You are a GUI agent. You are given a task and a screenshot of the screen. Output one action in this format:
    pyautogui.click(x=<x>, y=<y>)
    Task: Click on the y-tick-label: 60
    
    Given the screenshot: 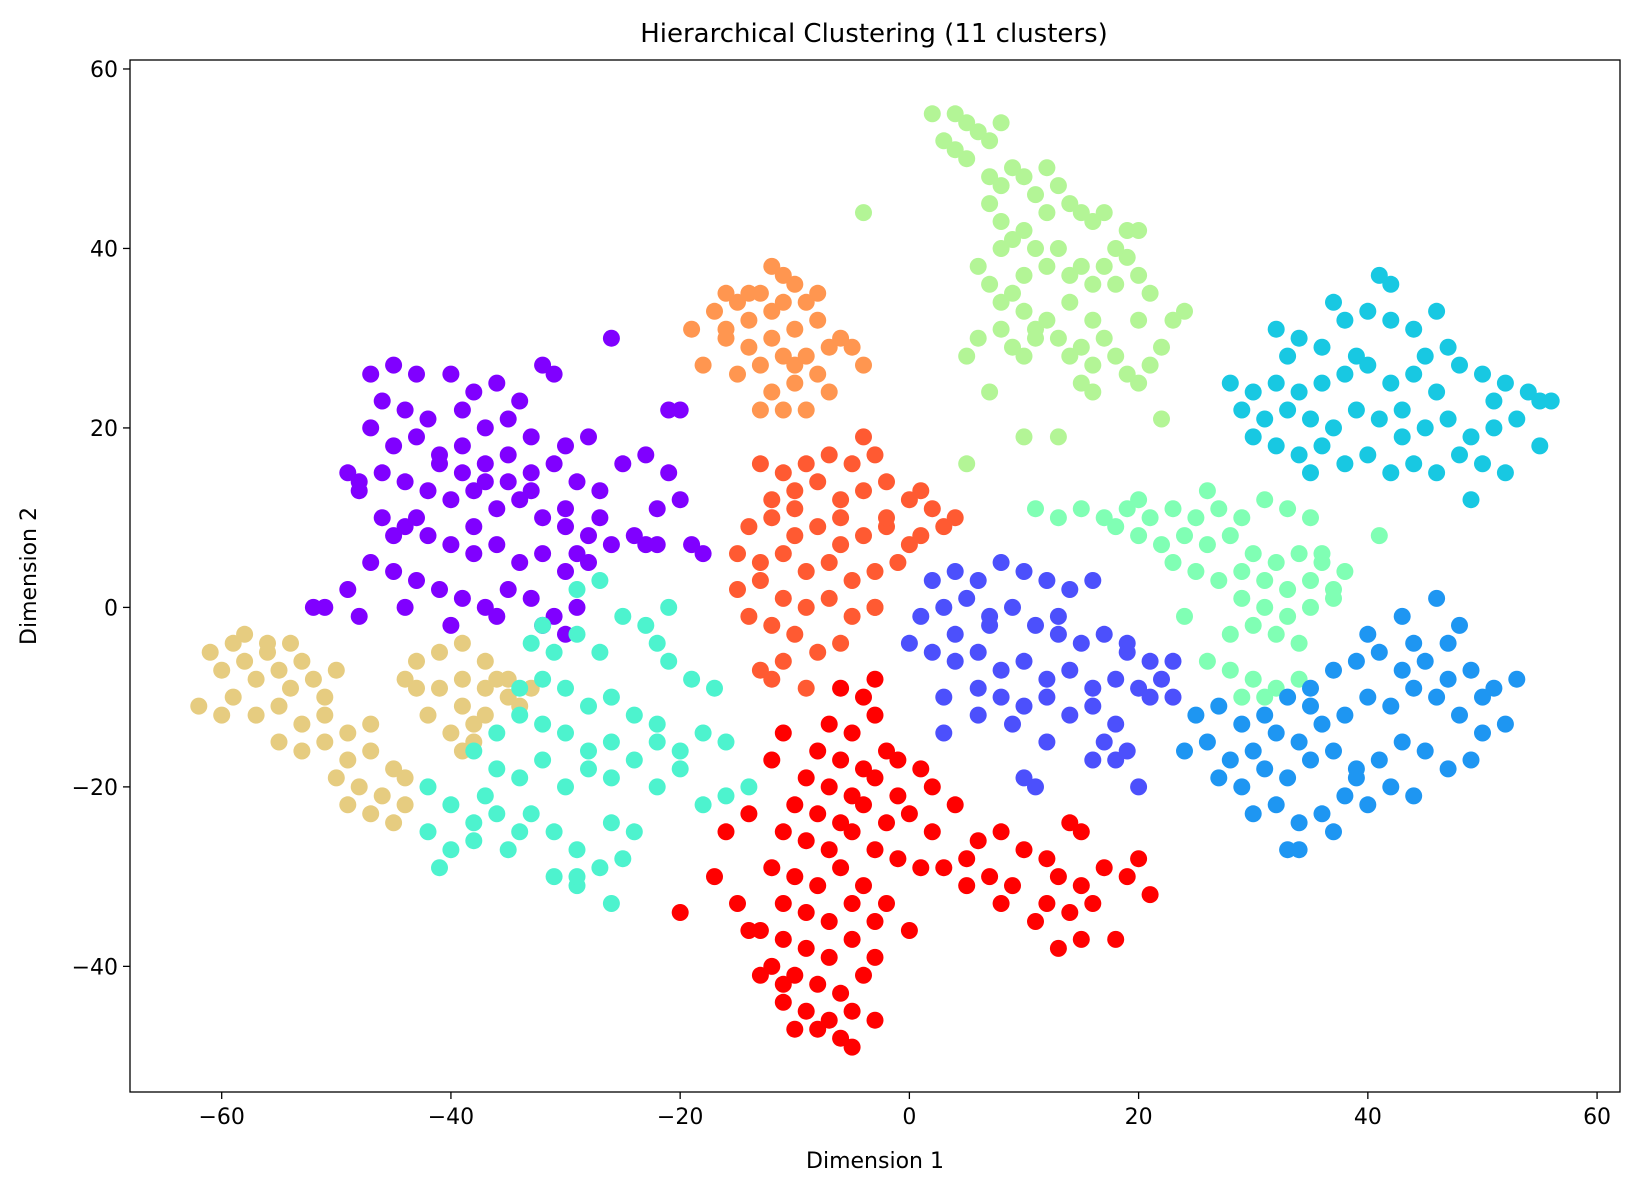 What is the action you would take?
    pyautogui.click(x=104, y=70)
    